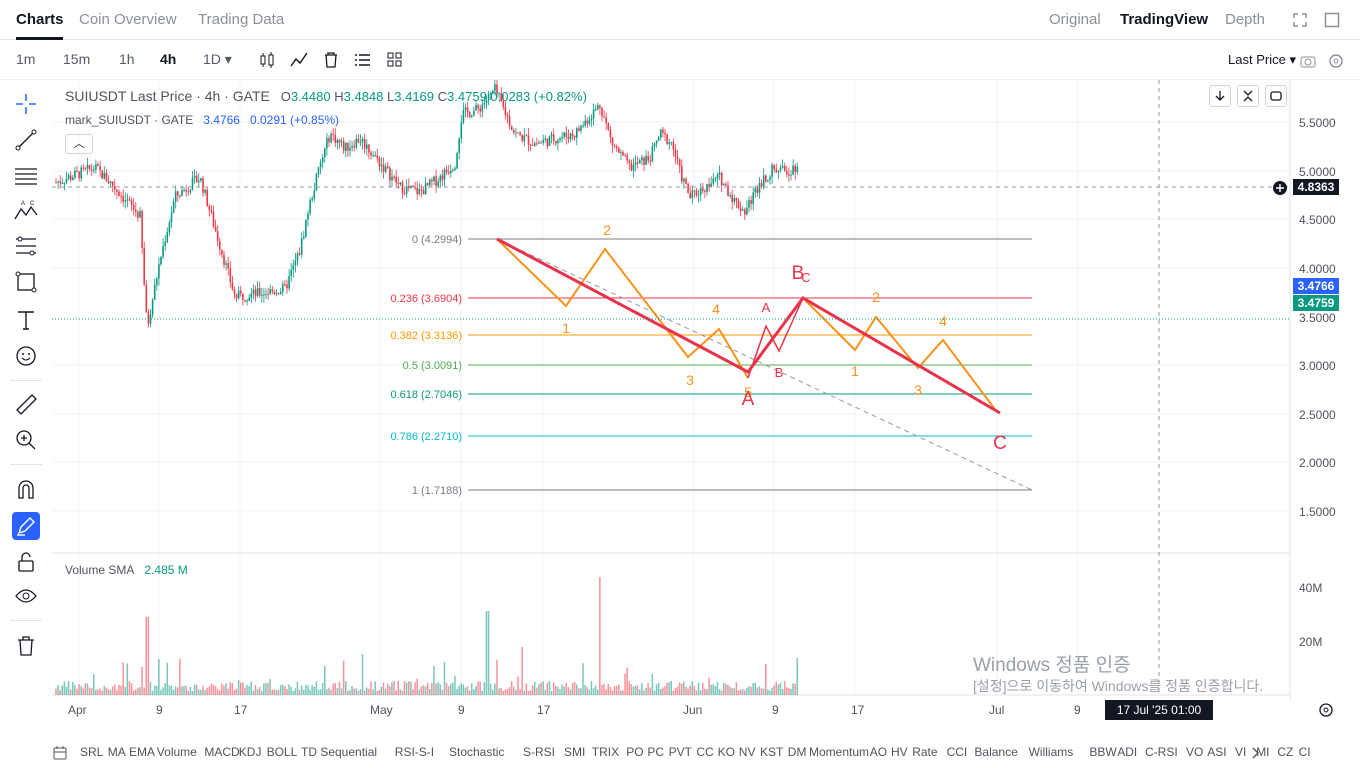 Image resolution: width=1360 pixels, height=768 pixels. What do you see at coordinates (363, 60) in the screenshot?
I see `list-icon` at bounding box center [363, 60].